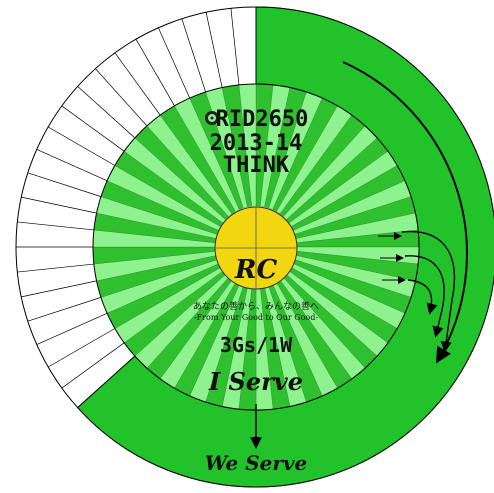 This screenshot has width=494, height=493. What do you see at coordinates (255, 381) in the screenshot?
I see `inner-slogan: I Serve` at bounding box center [255, 381].